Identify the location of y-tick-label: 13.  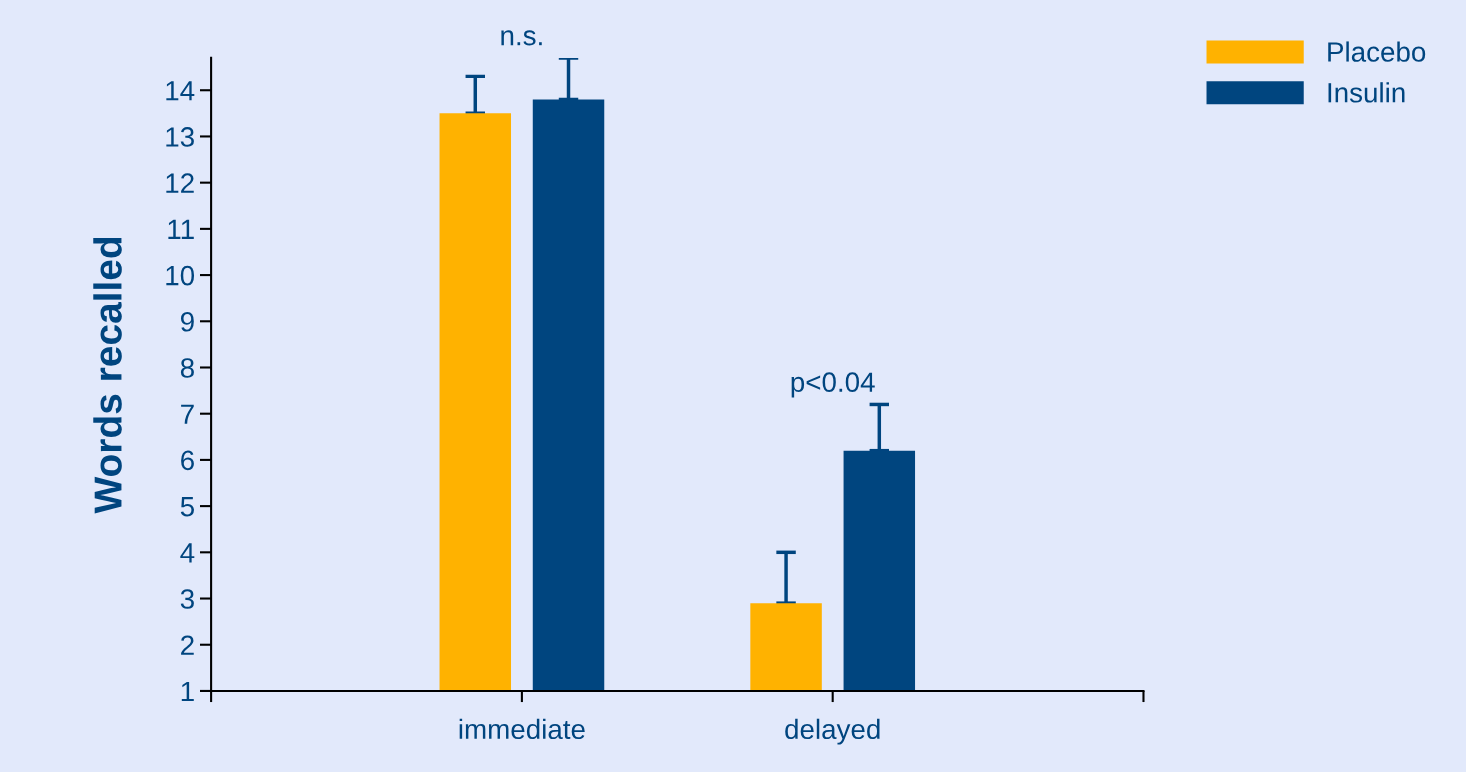
(180, 137).